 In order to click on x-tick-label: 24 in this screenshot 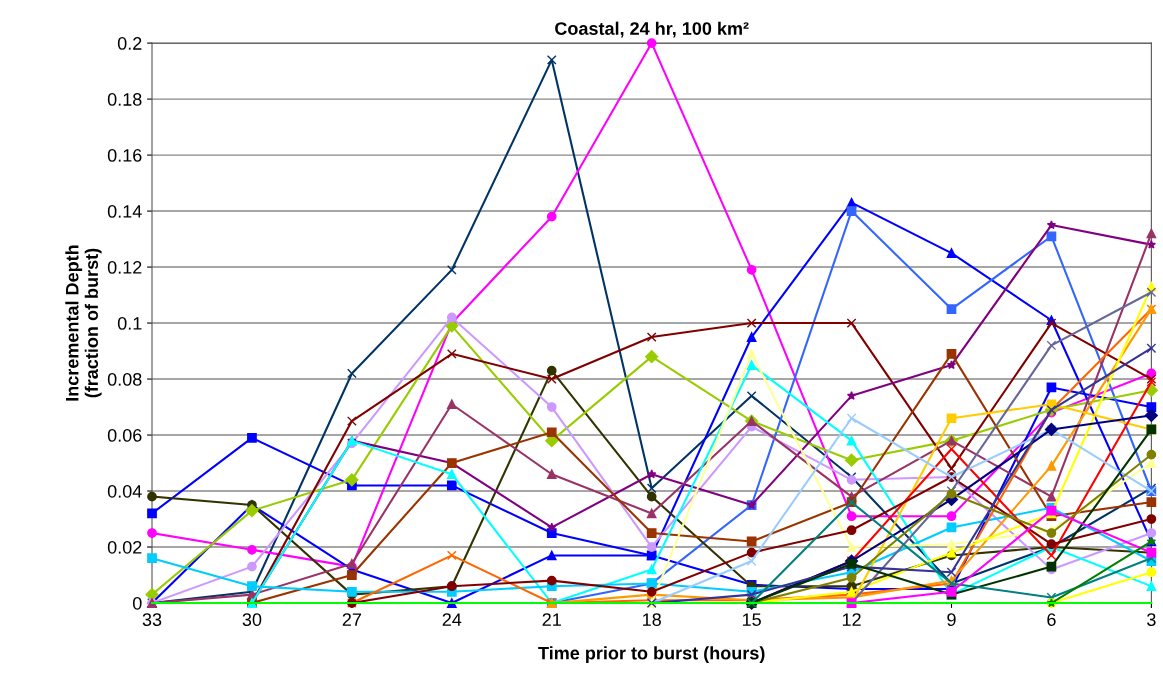, I will do `click(452, 619)`.